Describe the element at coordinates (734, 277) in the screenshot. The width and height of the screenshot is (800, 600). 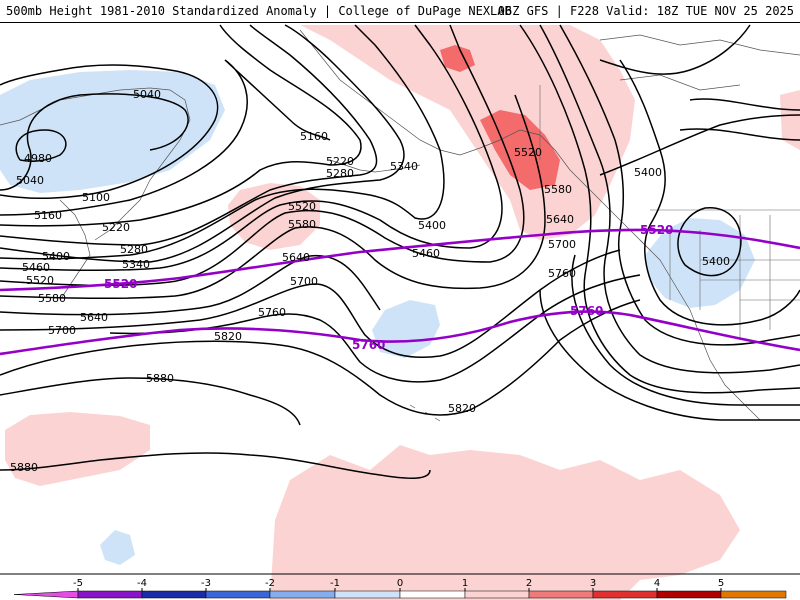
I see `state-borders` at that location.